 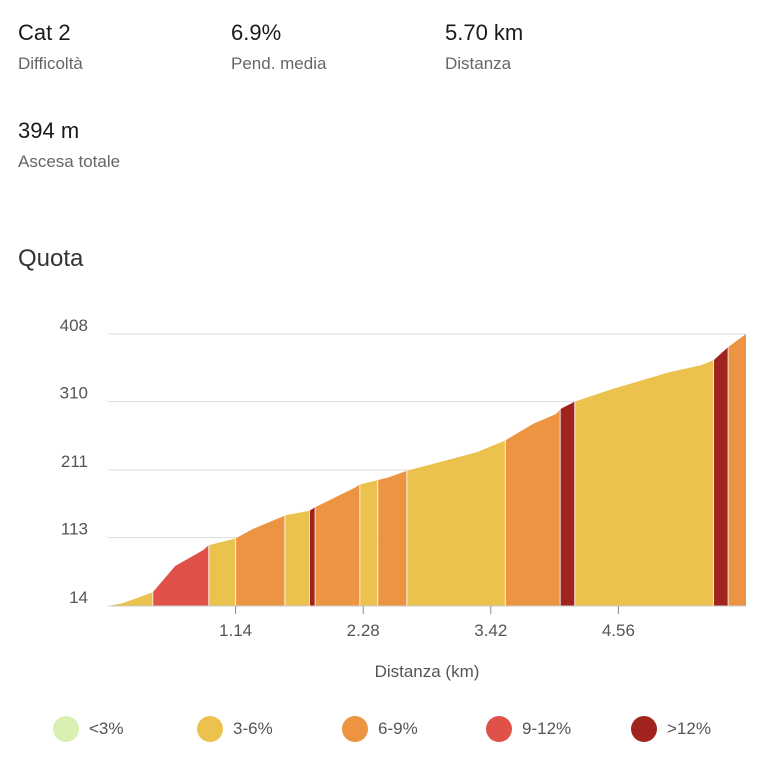 I want to click on stat-total-ascent-value: 394 m, so click(x=49, y=130).